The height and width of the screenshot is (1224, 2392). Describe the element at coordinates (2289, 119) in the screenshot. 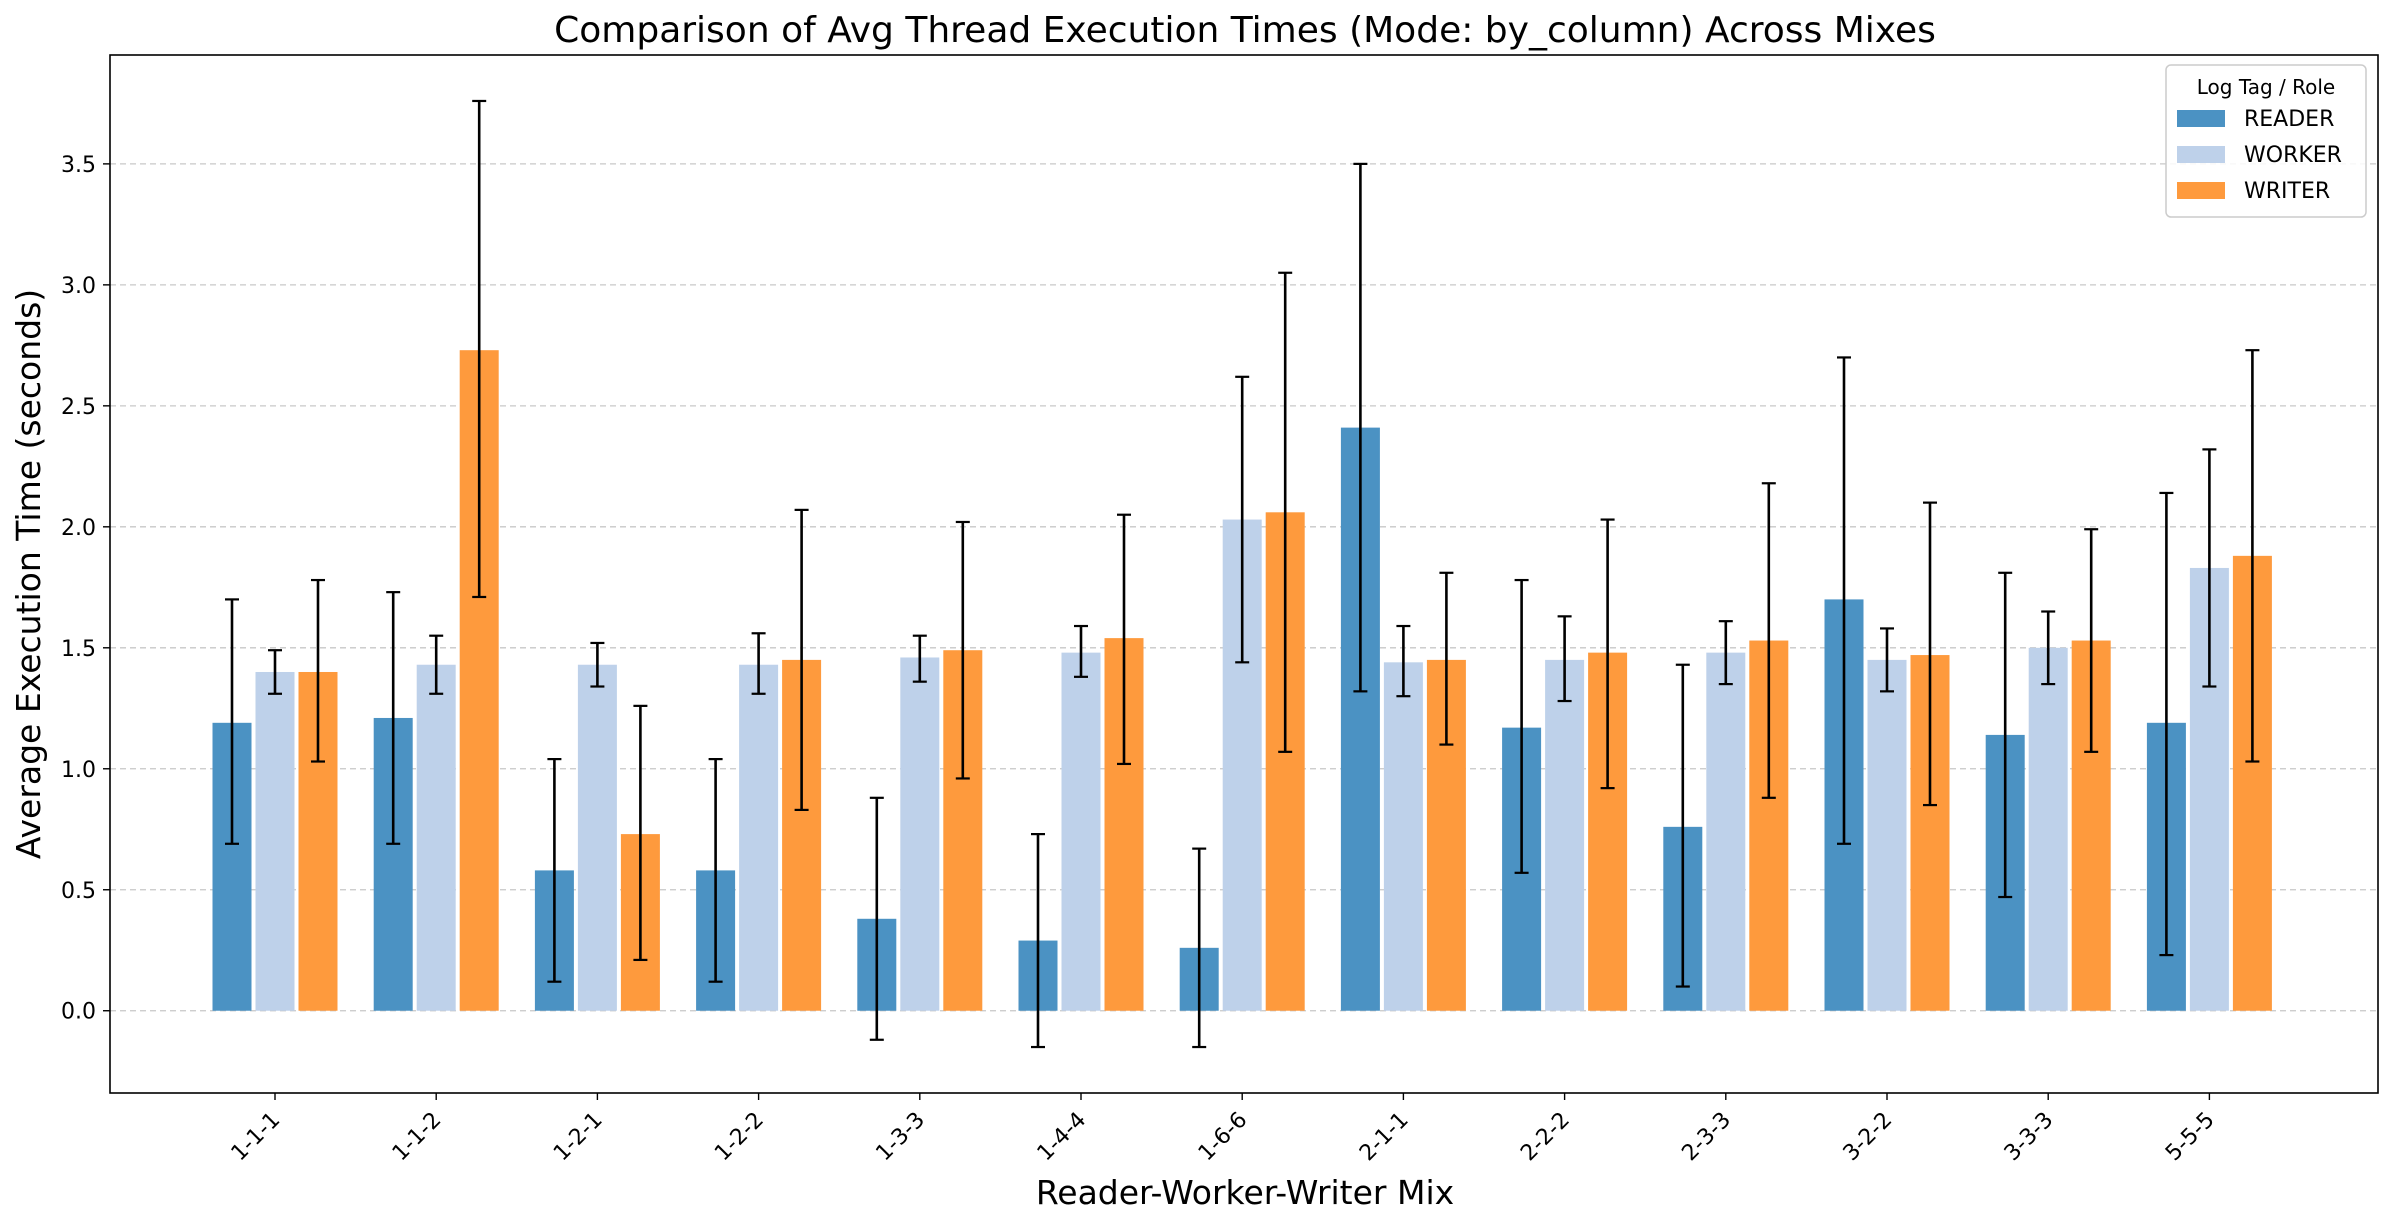

I see `legend-label-reader: READER` at that location.